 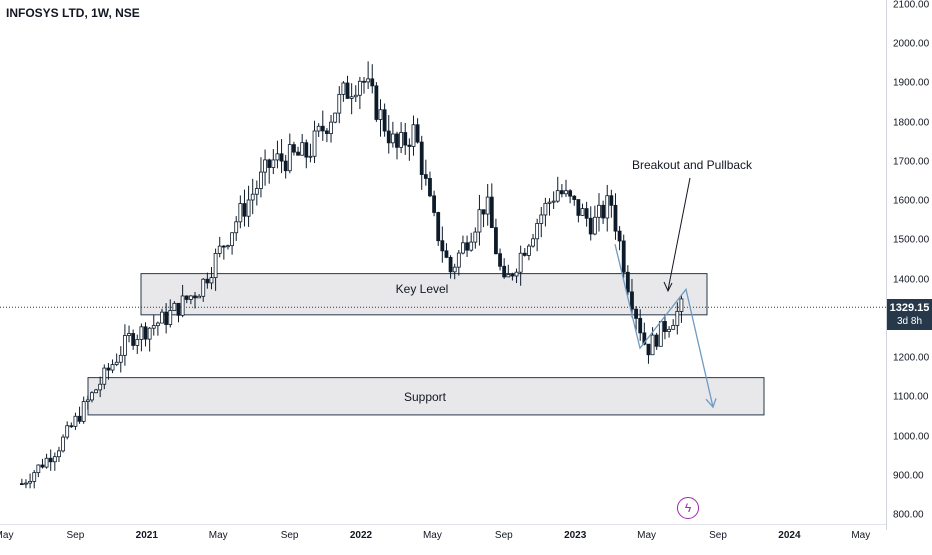 I want to click on price-tick-label: 1500.00, so click(x=911, y=240).